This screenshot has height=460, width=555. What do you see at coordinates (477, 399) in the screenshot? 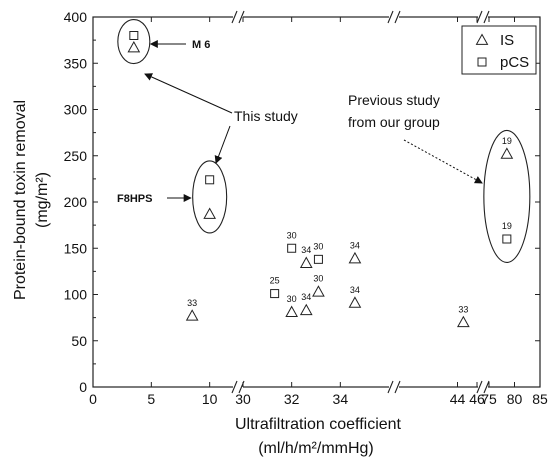
I see `x-tick-label: 46` at bounding box center [477, 399].